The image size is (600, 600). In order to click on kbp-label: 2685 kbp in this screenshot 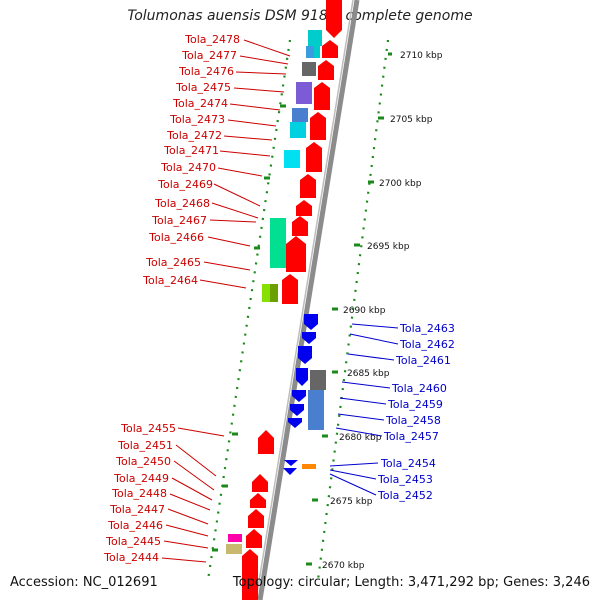, I will do `click(368, 374)`.